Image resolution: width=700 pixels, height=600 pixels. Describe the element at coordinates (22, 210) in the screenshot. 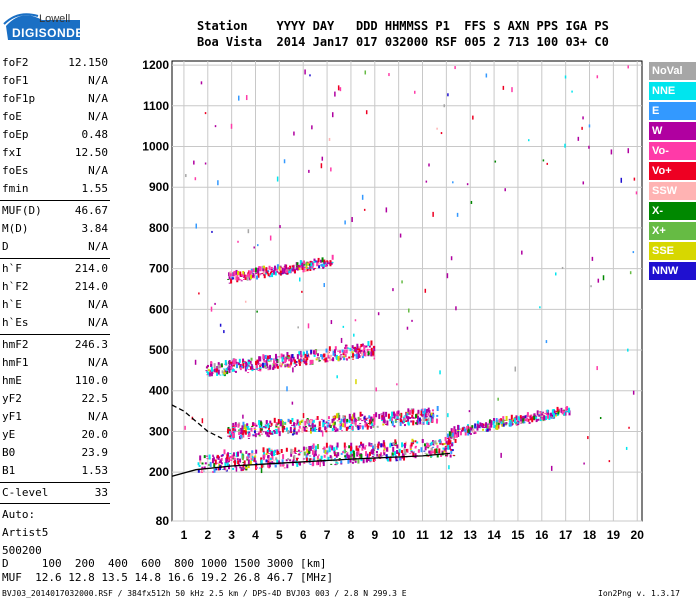

I see `param-name: MUF(D)` at that location.